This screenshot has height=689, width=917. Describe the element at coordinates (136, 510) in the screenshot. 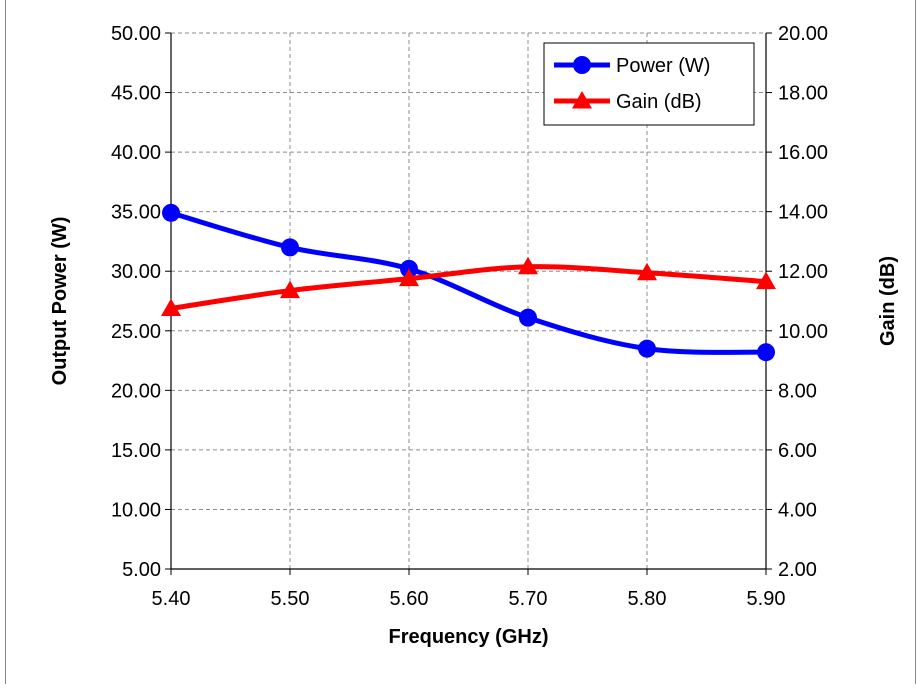

I see `y-tick-label: 10.00` at that location.